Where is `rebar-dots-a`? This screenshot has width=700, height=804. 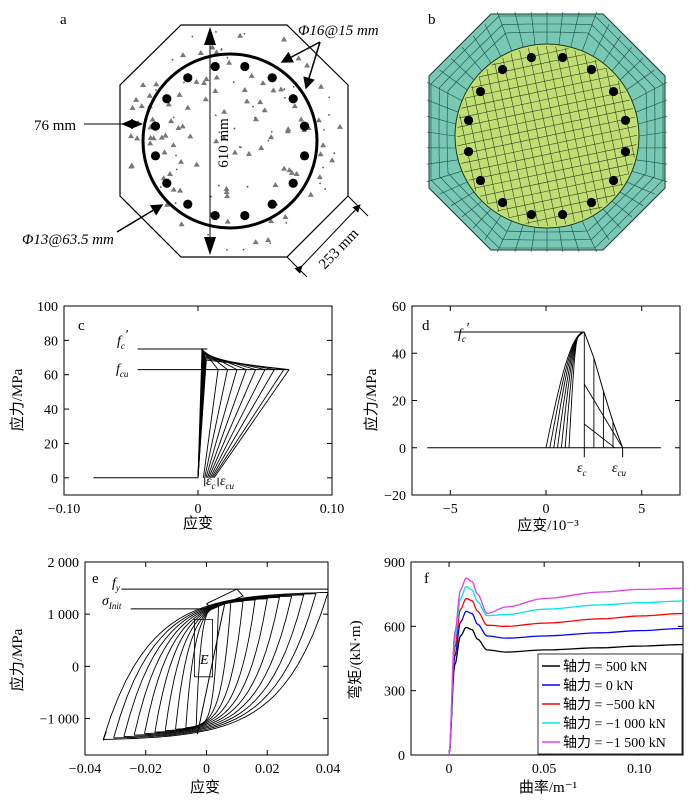 rebar-dots-a is located at coordinates (230, 141).